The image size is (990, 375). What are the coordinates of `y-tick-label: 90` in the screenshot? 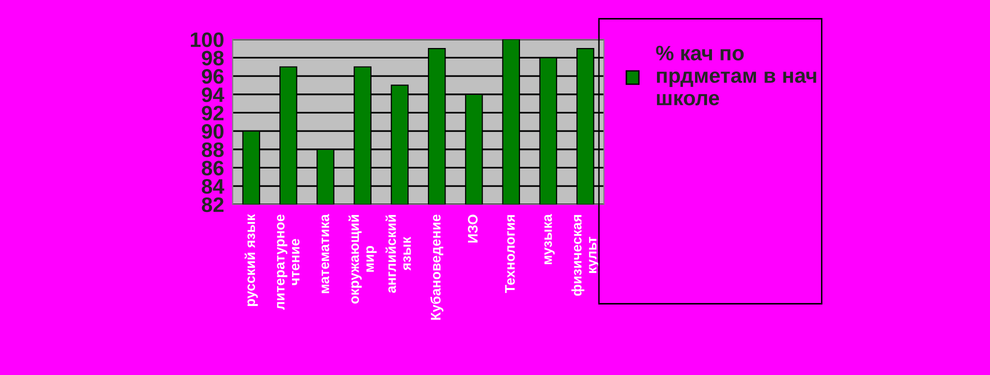 It's located at (213, 131).